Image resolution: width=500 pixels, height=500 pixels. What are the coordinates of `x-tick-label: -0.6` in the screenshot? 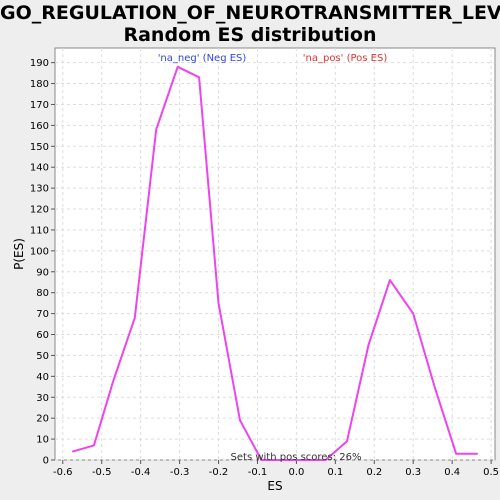 It's located at (63, 472).